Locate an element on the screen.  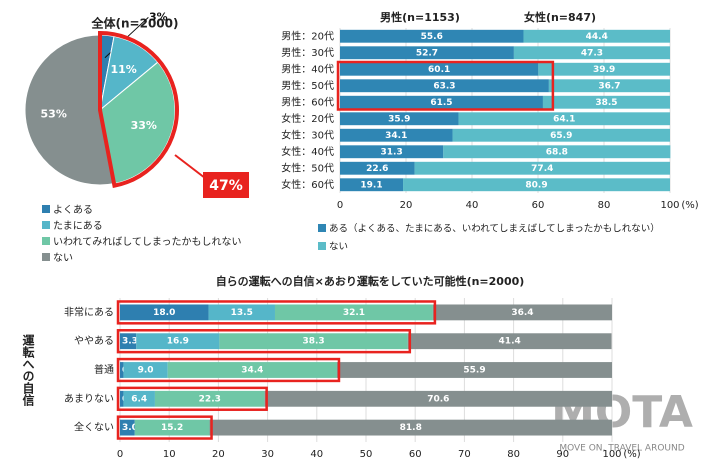
bar-value-label: 18.0 is located at coordinates (164, 313).